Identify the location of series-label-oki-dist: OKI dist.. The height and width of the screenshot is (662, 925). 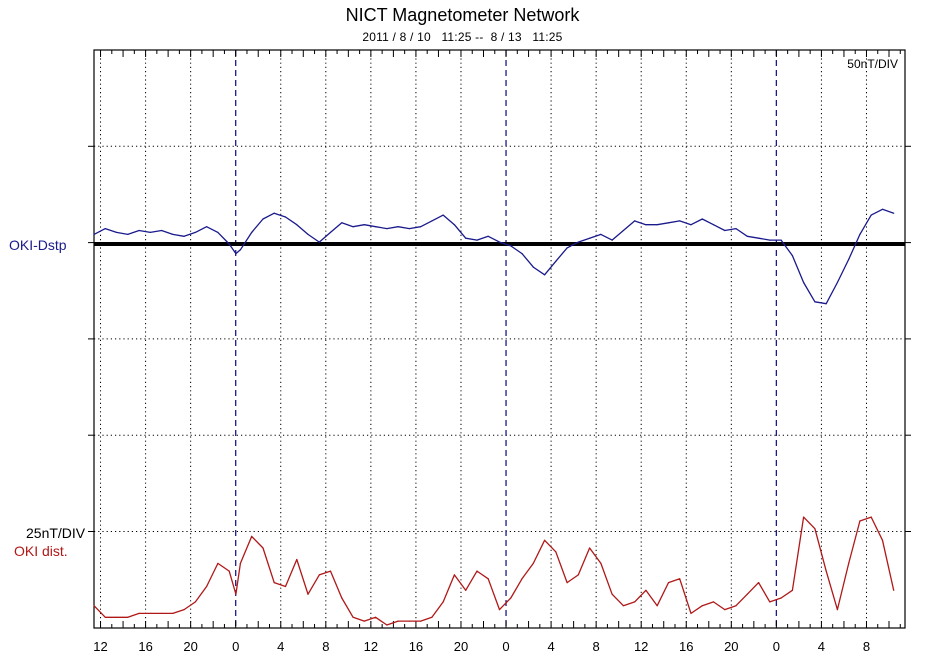
(41, 551).